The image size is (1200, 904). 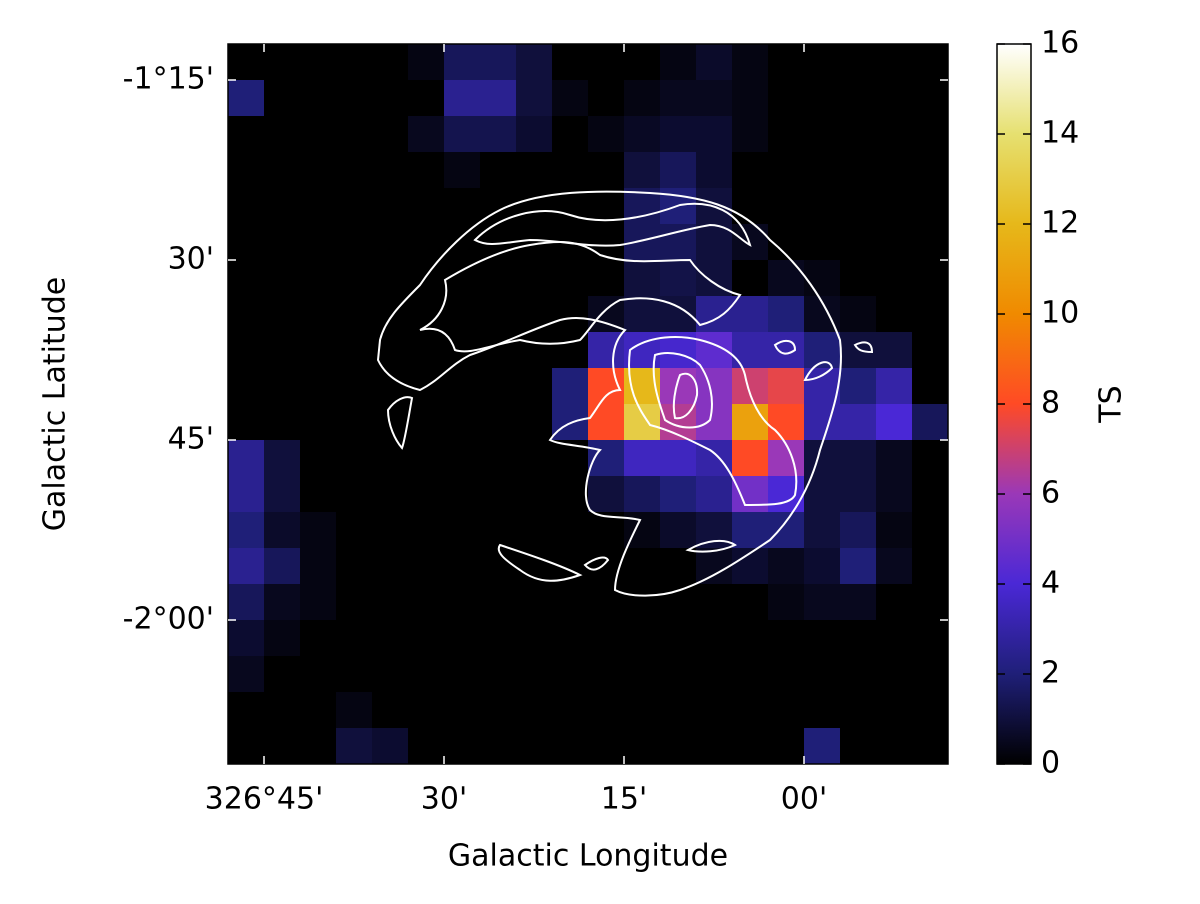 I want to click on x-tick-label: 326°45', so click(x=264, y=799).